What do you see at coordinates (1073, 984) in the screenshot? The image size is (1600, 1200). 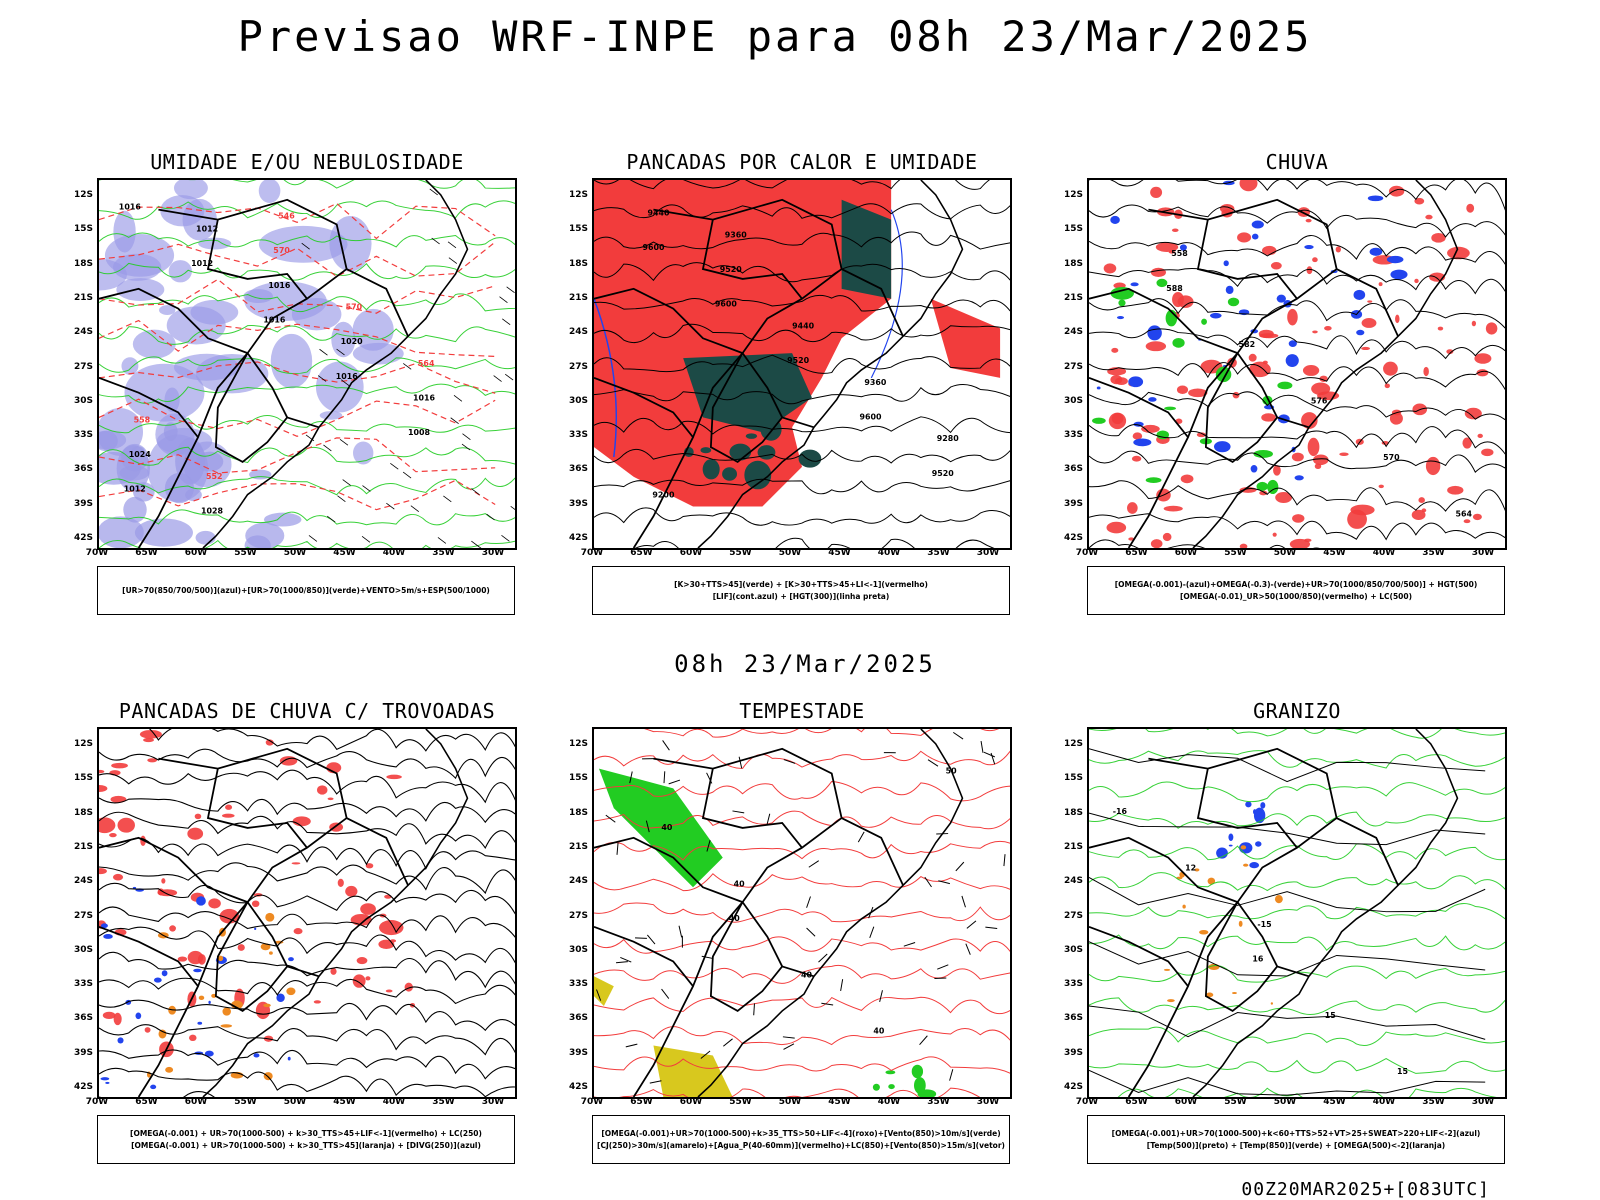 I see `latitude-tick-label: 33S` at bounding box center [1073, 984].